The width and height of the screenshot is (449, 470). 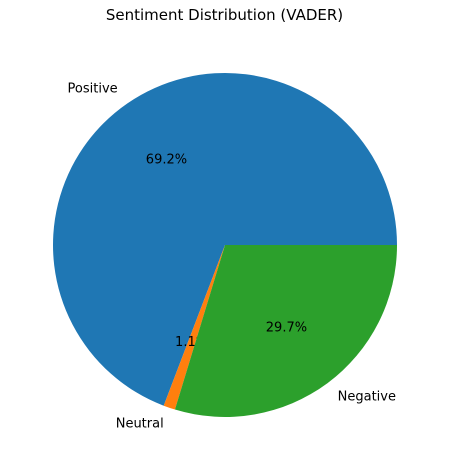 I want to click on slice-percent-negative: 29.7%, so click(x=286, y=327).